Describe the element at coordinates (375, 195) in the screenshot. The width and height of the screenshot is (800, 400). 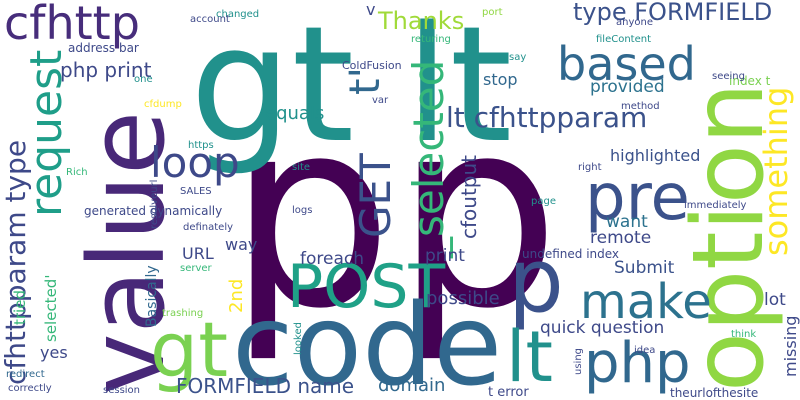
I see `word-get: GET` at that location.